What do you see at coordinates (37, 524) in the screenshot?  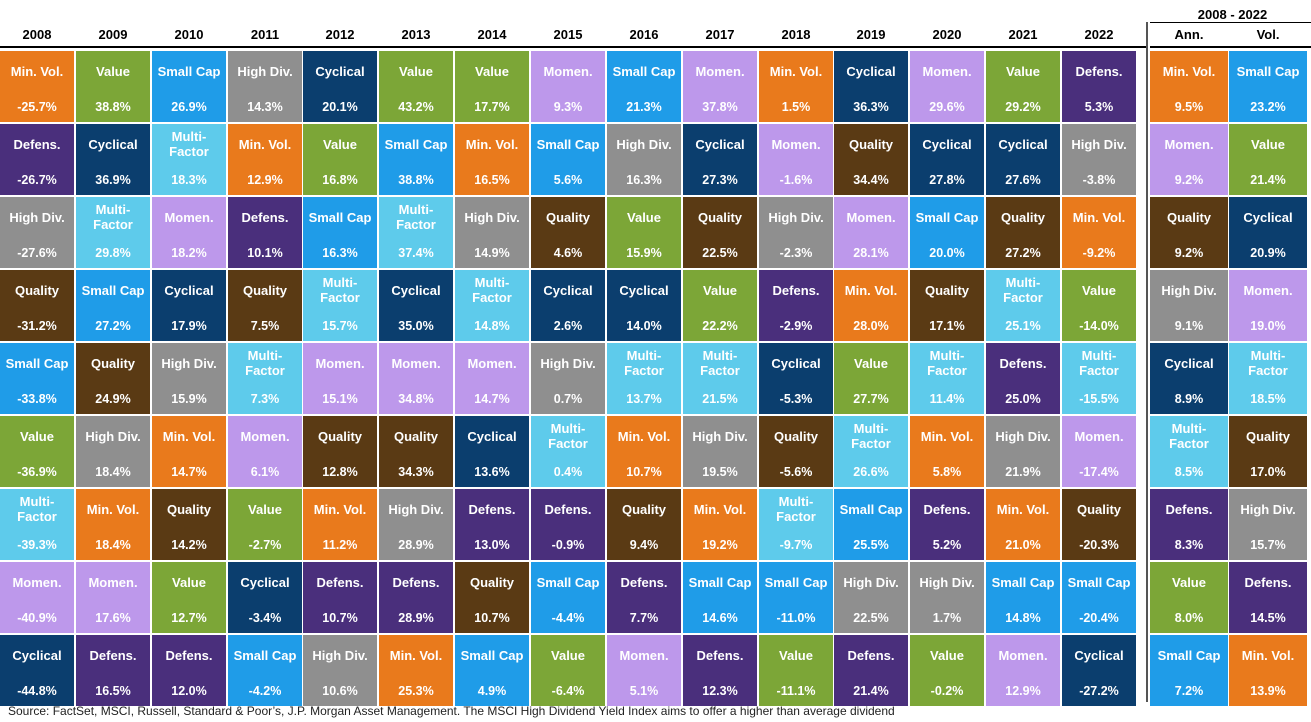 I see `factor-cell: Multi- Factor -39.3%` at bounding box center [37, 524].